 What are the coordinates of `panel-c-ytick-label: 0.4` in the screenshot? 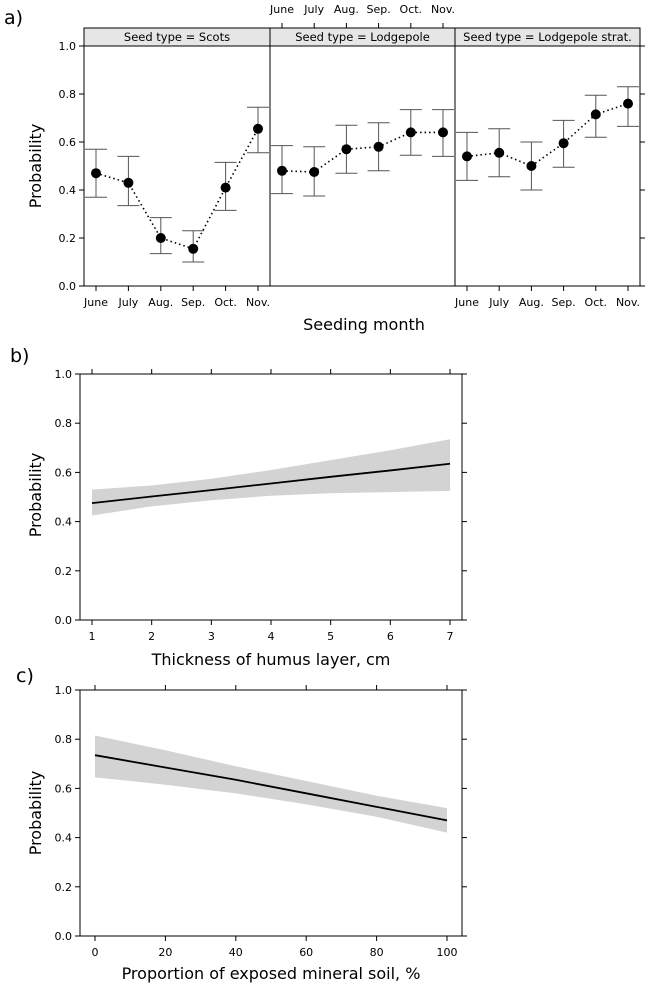 It's located at (64, 838).